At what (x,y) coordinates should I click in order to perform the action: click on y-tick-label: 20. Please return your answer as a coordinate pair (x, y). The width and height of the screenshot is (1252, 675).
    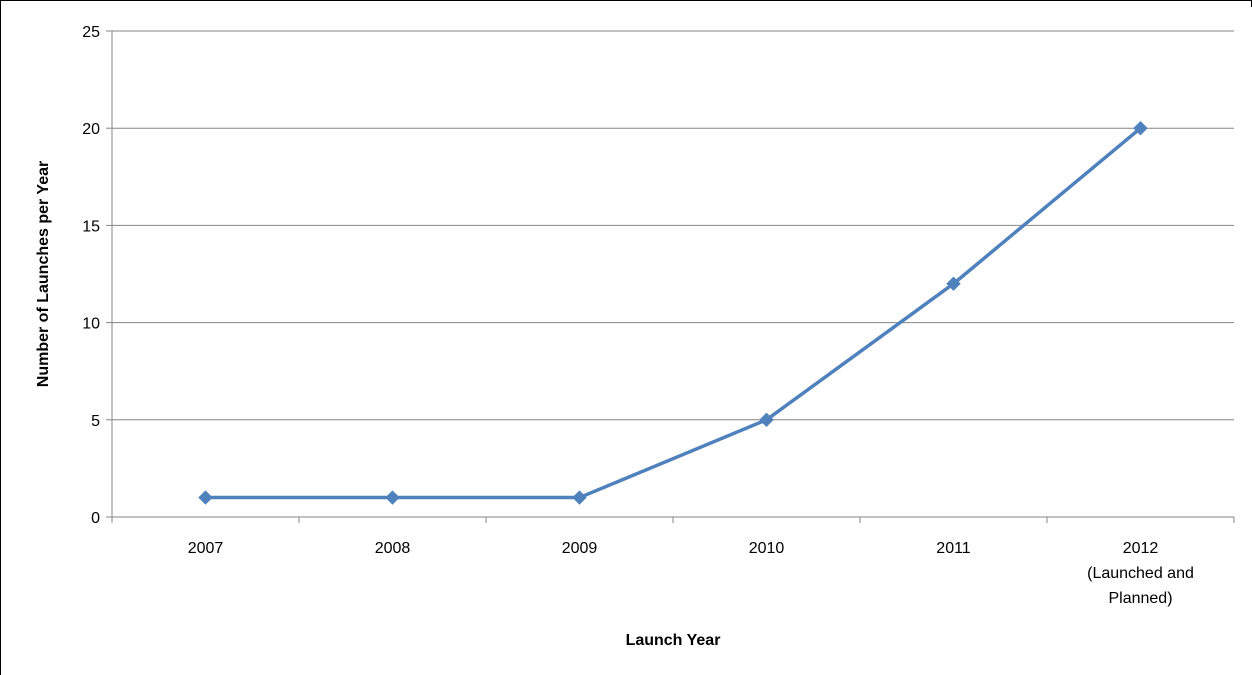
    Looking at the image, I should click on (91, 129).